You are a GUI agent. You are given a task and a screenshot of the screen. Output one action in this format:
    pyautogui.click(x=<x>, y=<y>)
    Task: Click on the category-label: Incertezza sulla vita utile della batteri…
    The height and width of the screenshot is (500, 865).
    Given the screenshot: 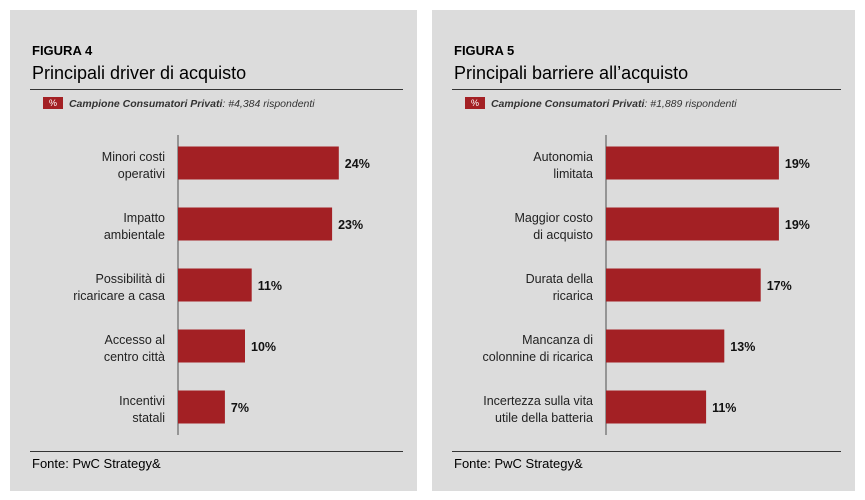 What is the action you would take?
    pyautogui.click(x=538, y=409)
    